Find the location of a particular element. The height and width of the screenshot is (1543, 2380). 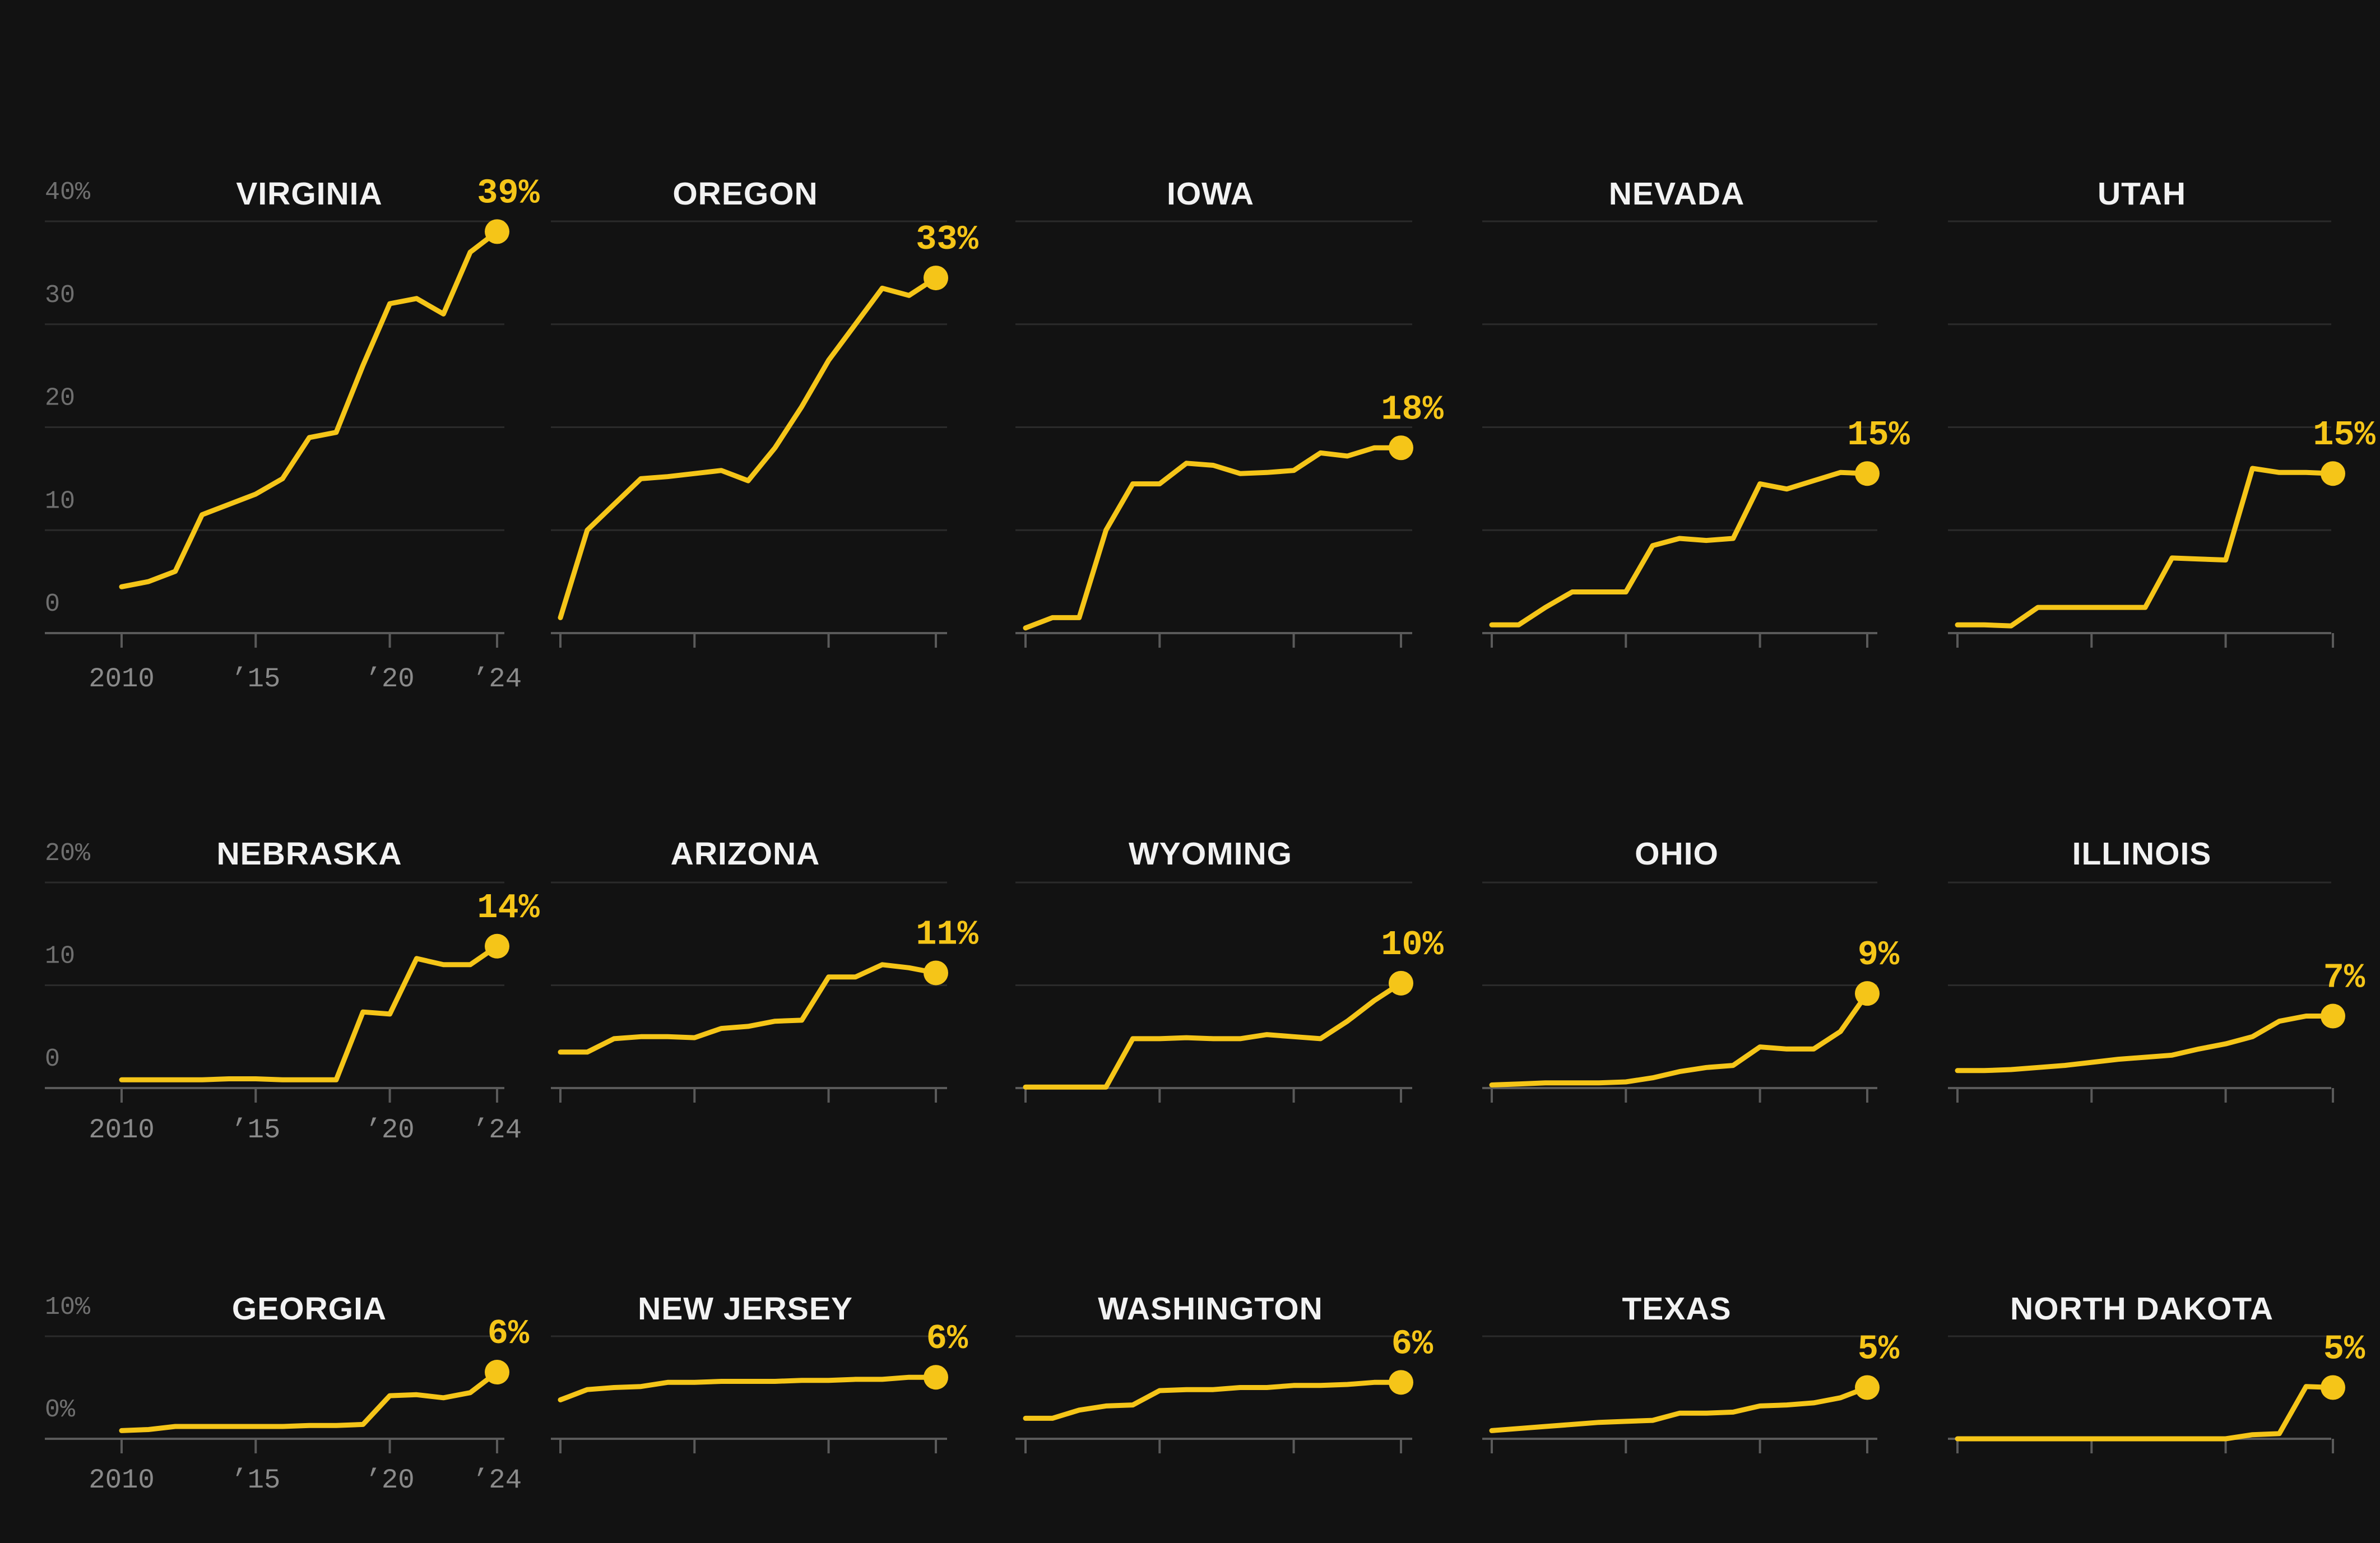

end-value-label: 18% is located at coordinates (1412, 409).